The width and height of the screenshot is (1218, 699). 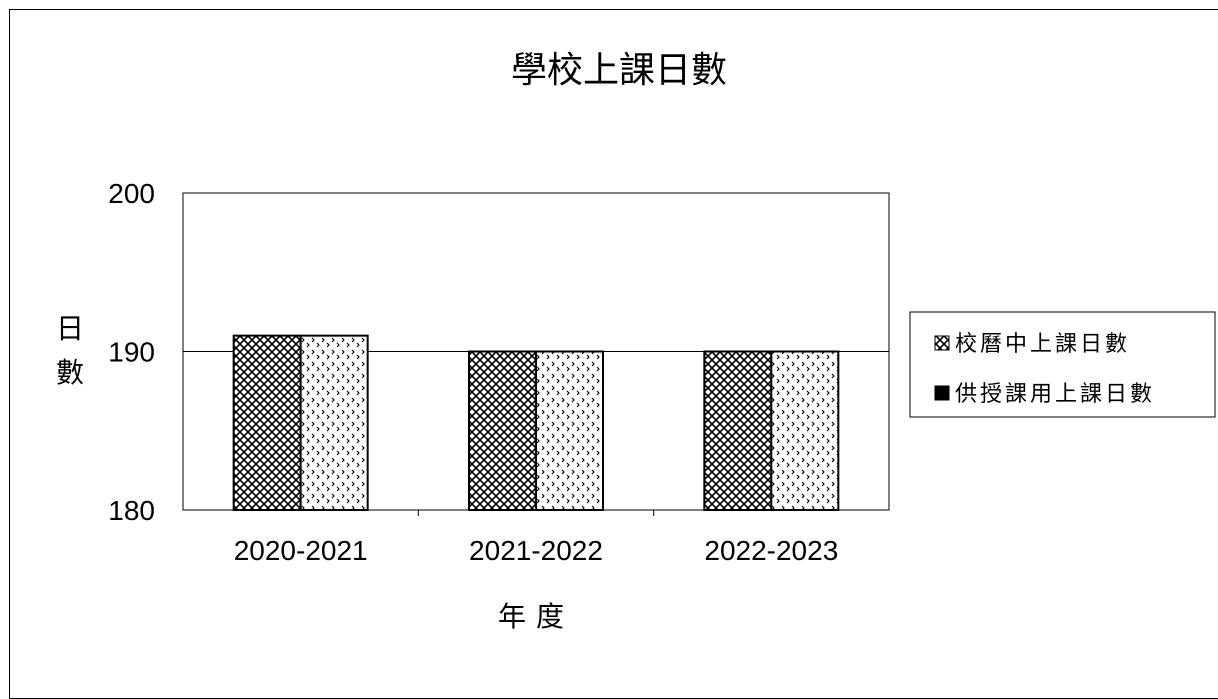 I want to click on bar-series1-2020-2021, so click(x=267, y=422).